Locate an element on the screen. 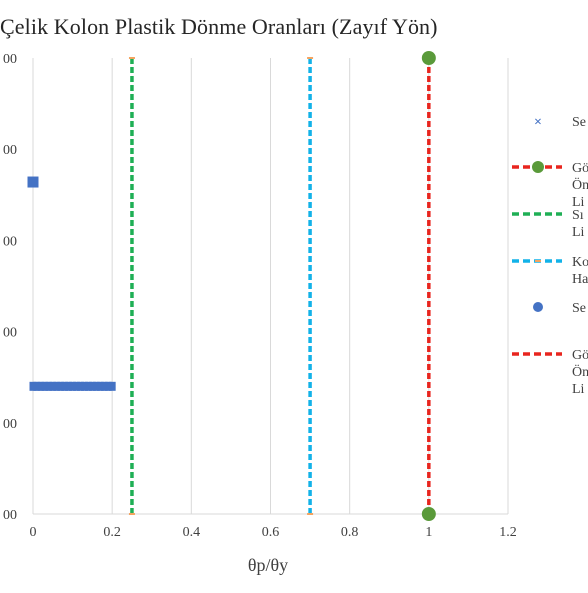  legend-label: Ko is located at coordinates (580, 262).